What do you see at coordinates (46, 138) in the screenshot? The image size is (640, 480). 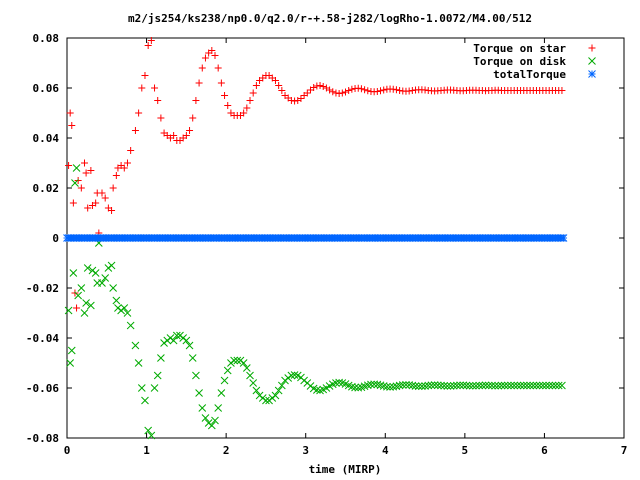 I see `y-tick-label: 0.04` at bounding box center [46, 138].